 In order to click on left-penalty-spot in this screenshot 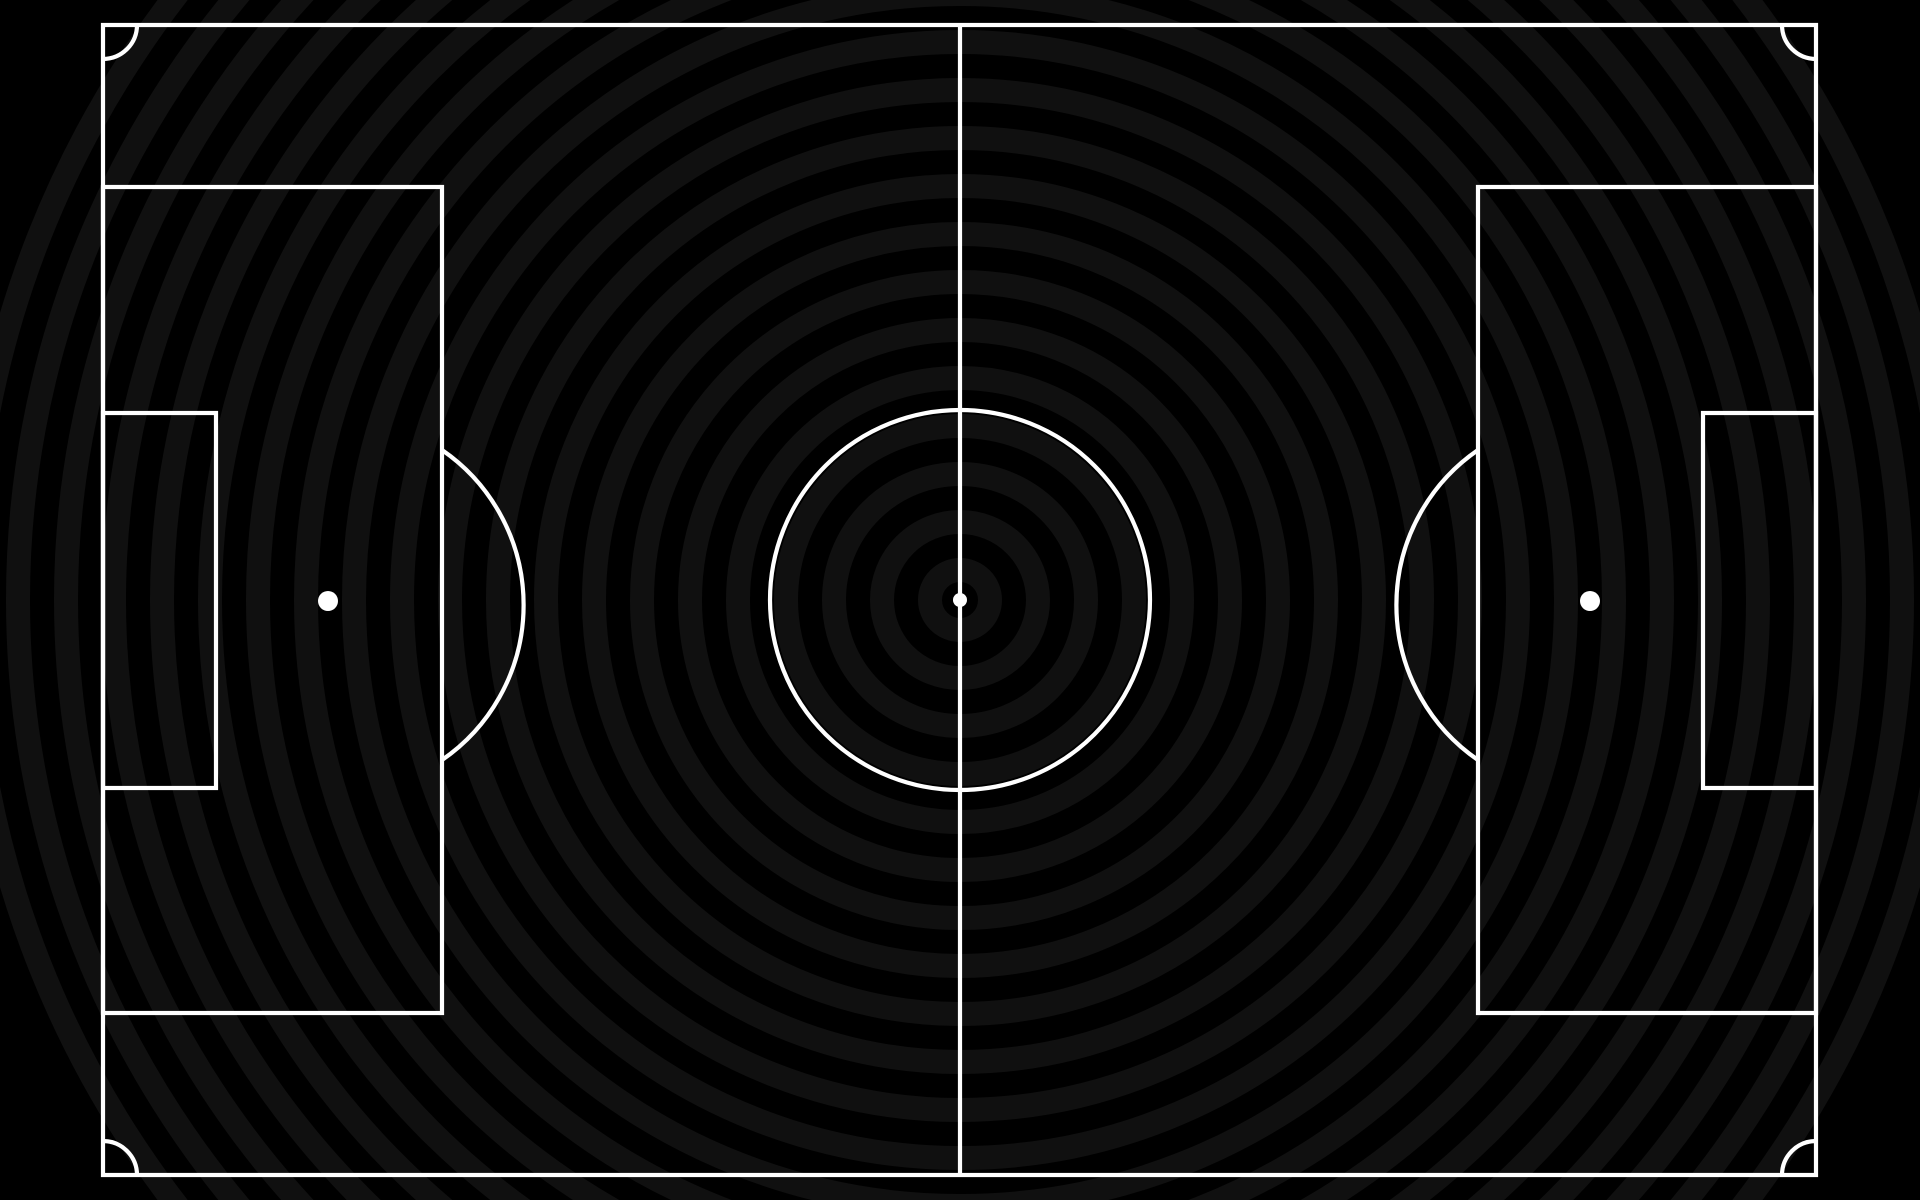, I will do `click(328, 601)`.